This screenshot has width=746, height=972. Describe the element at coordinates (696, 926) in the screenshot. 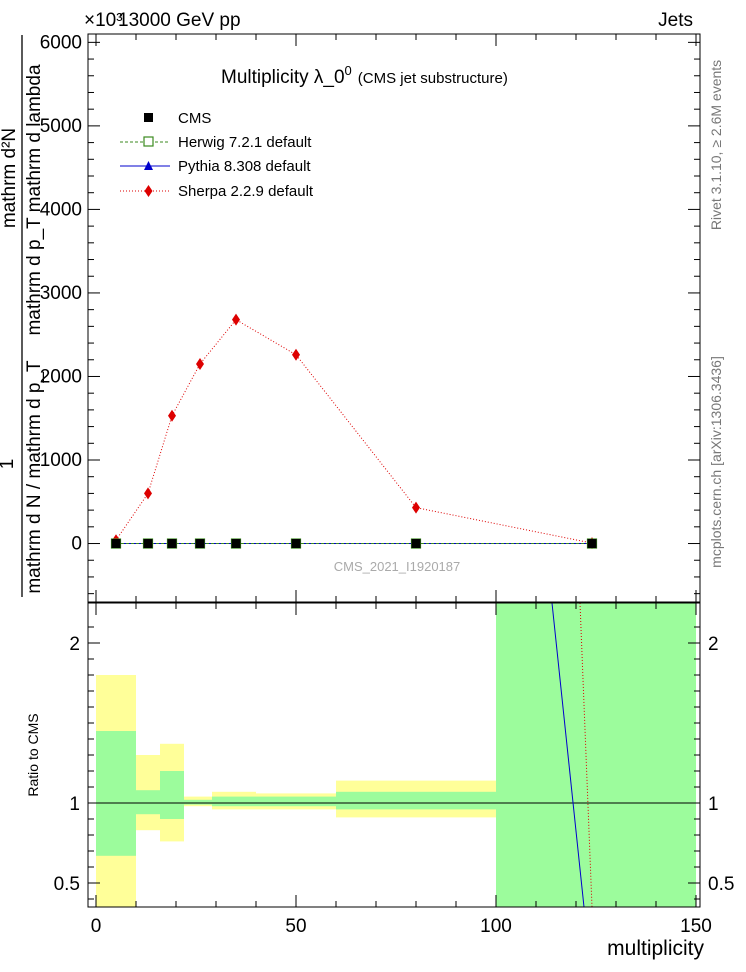

I see `x-tick-label: 150` at that location.